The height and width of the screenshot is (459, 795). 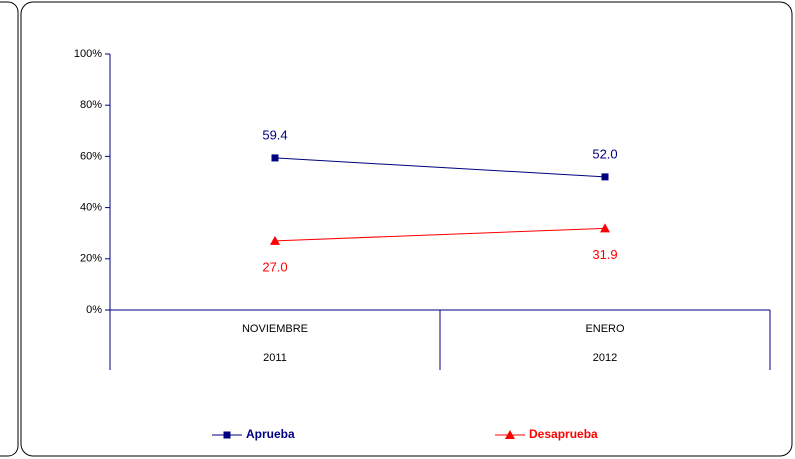 What do you see at coordinates (605, 358) in the screenshot?
I see `x-tick-group-label: 2012` at bounding box center [605, 358].